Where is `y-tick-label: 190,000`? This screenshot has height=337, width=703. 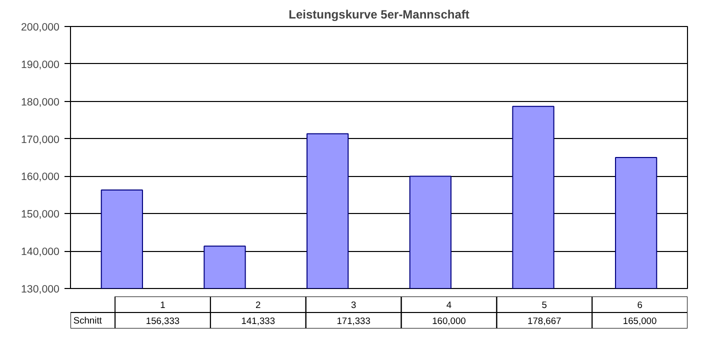 y-tick-label: 190,000 is located at coordinates (40, 64).